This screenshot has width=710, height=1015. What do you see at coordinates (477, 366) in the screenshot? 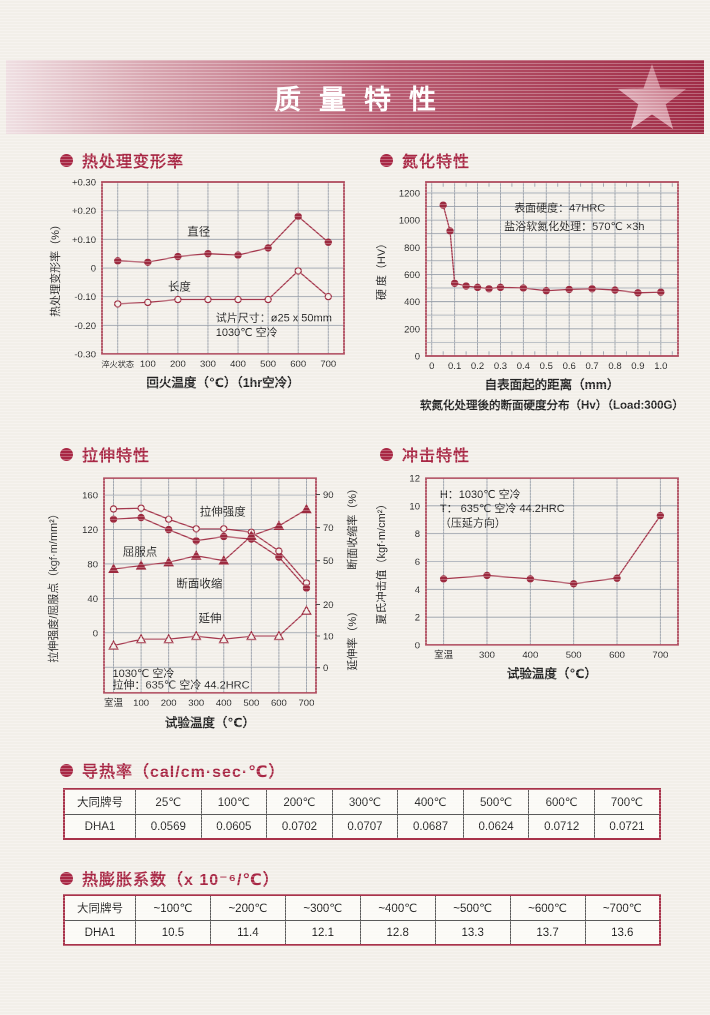
I see `tick-label: 0.2` at bounding box center [477, 366].